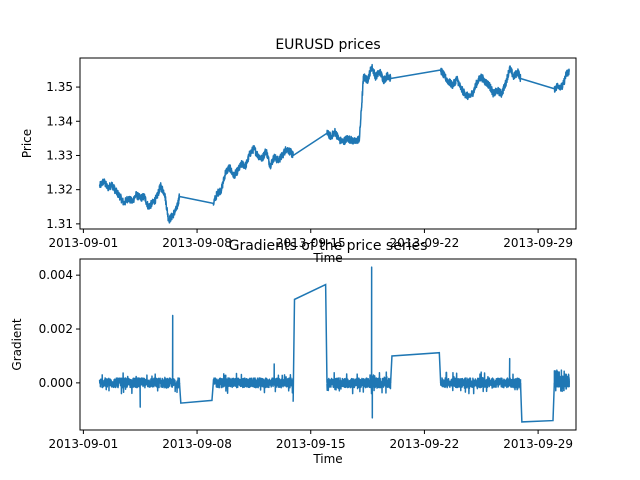 The width and height of the screenshot is (640, 480). I want to click on chart-title: EURUSD prices, so click(327, 45).